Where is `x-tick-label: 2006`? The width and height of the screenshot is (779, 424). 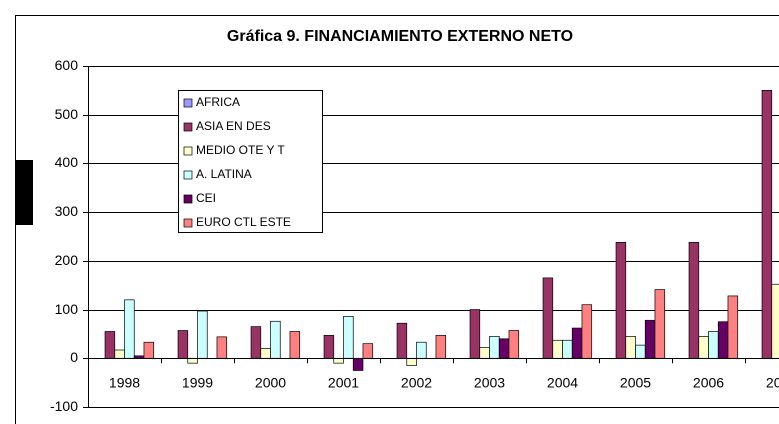
x-tick-label: 2006 is located at coordinates (708, 383).